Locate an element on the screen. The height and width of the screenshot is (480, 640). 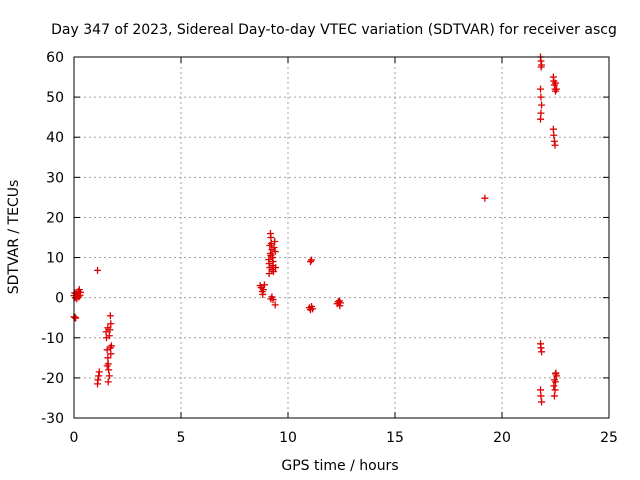
y-tick-label: 10 is located at coordinates (55, 259).